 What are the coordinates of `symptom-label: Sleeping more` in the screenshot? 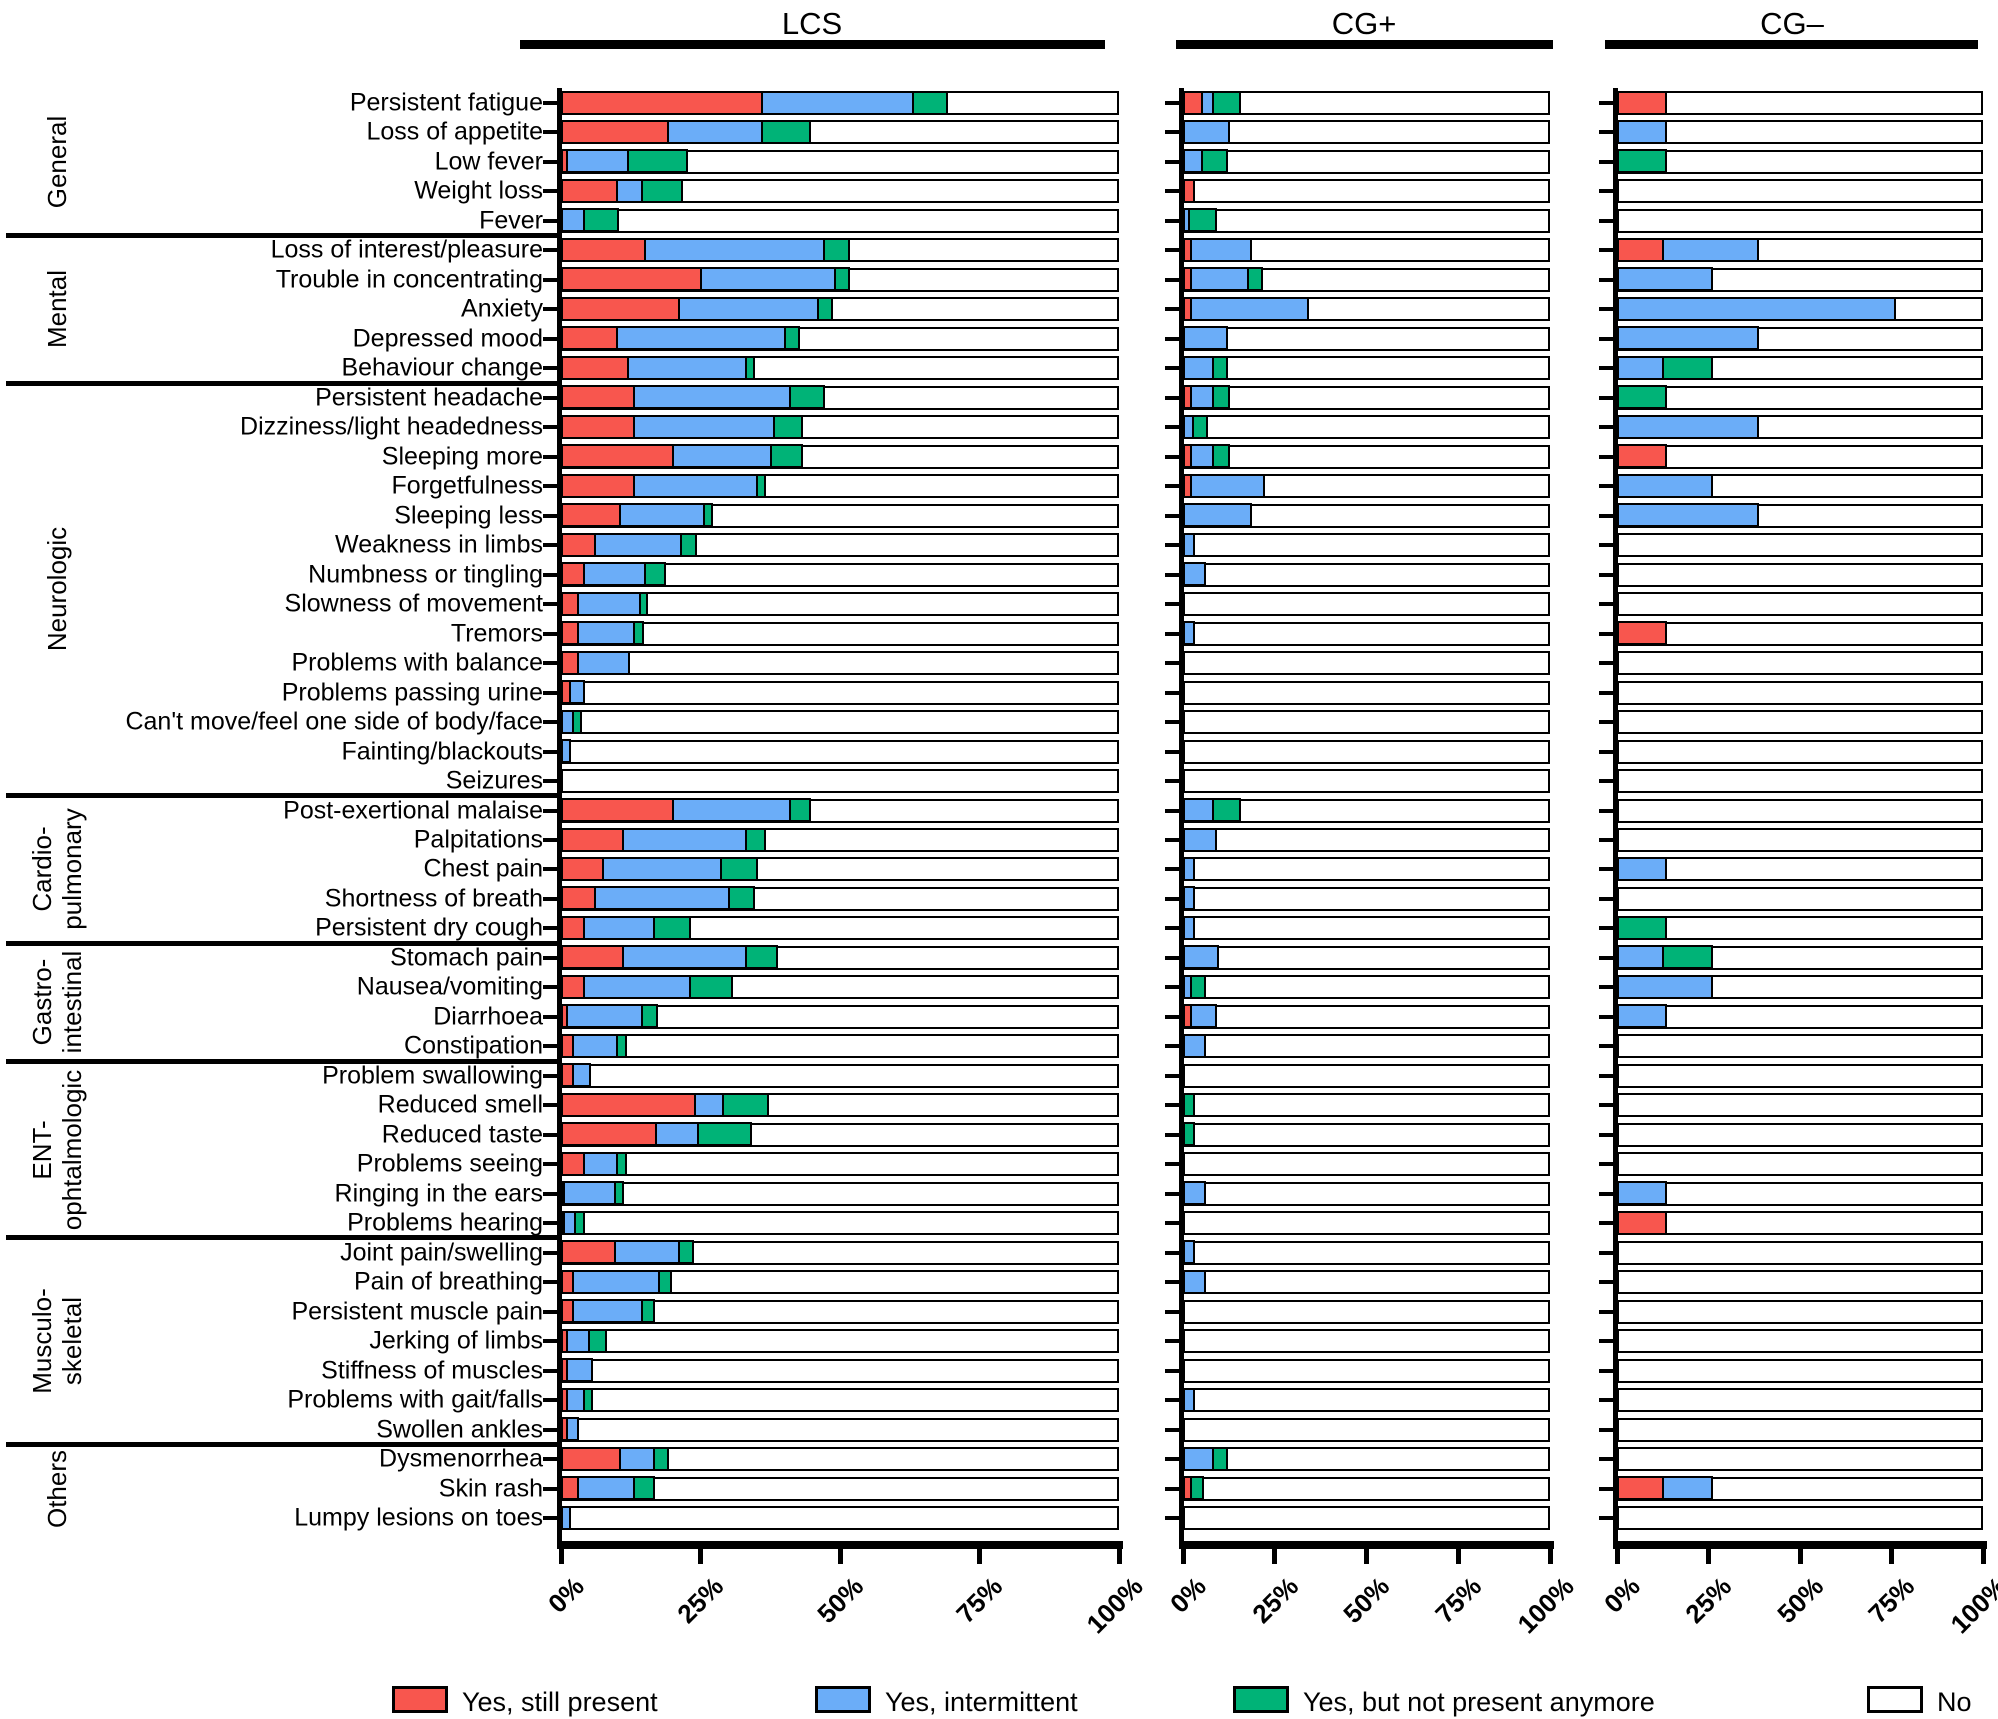 It's located at (462, 456).